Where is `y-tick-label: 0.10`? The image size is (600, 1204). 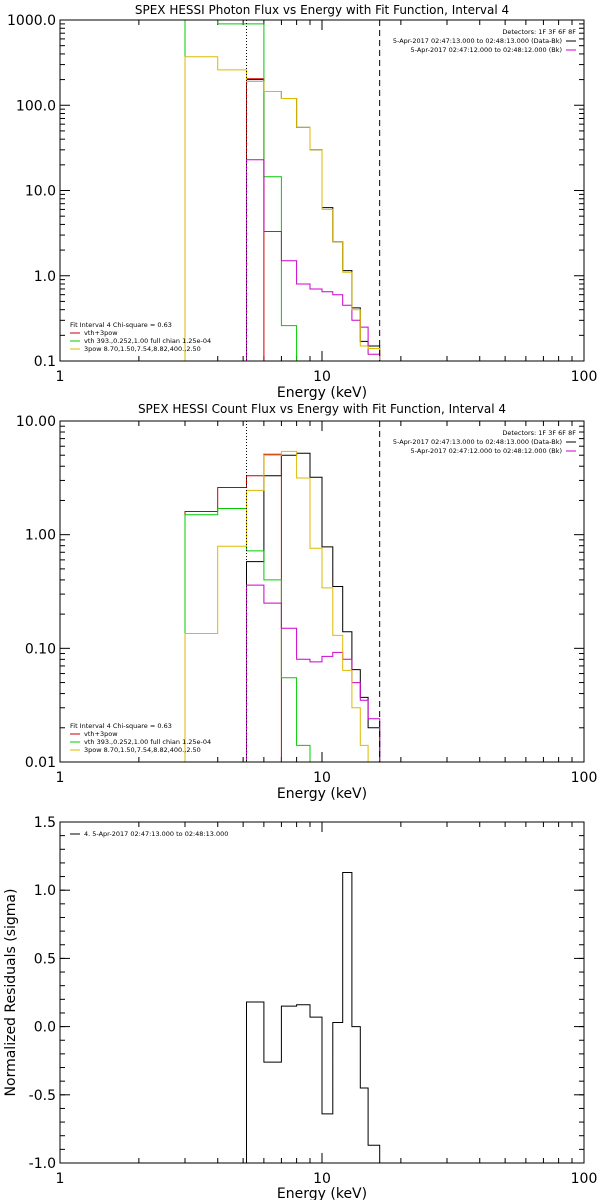
y-tick-label: 0.10 is located at coordinates (40, 649).